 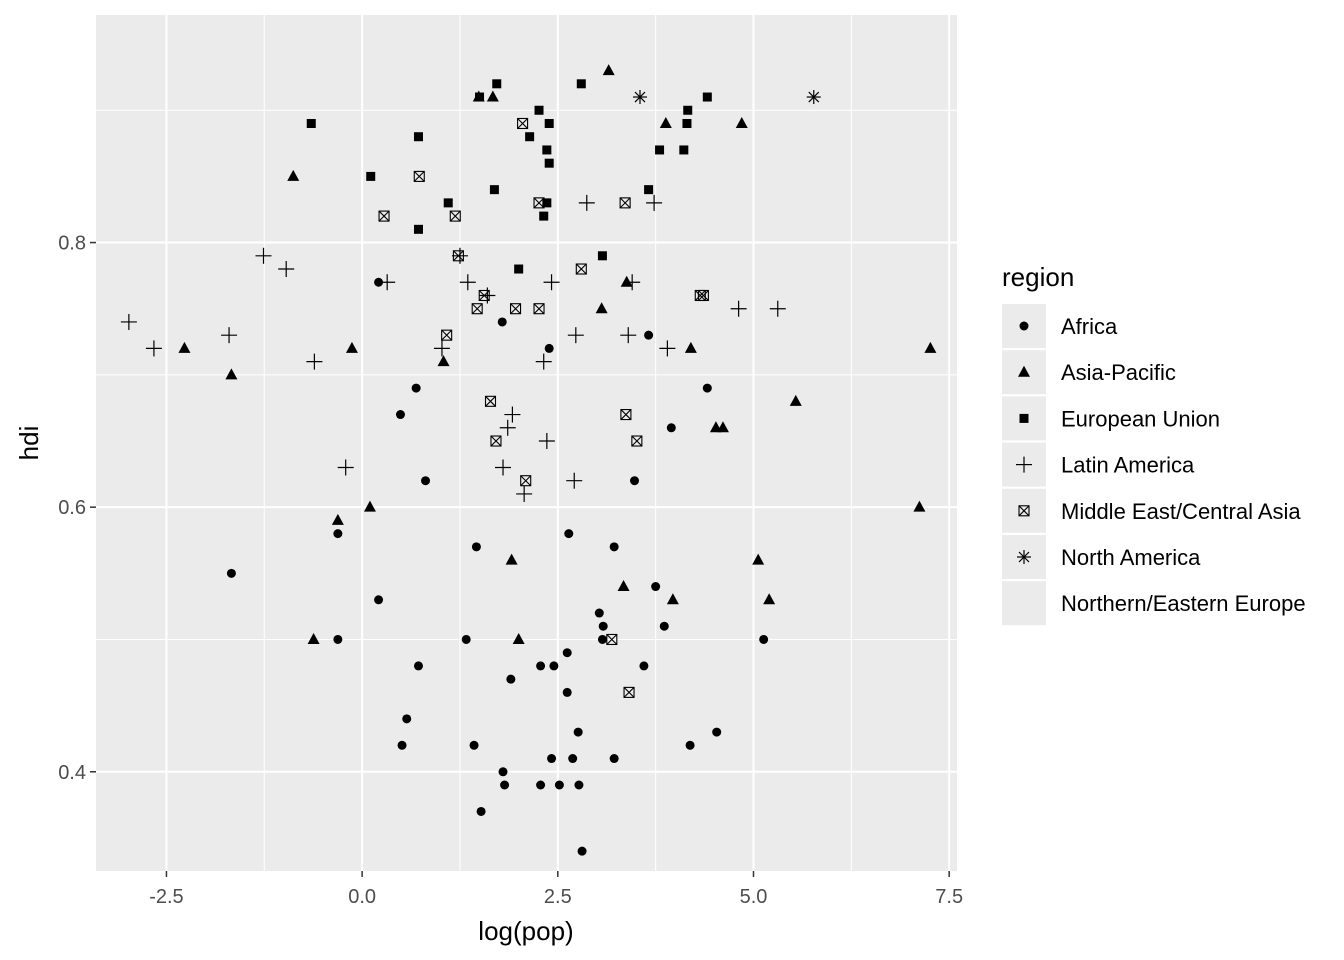 I want to click on y-tick-label: 0.6, so click(x=72, y=508).